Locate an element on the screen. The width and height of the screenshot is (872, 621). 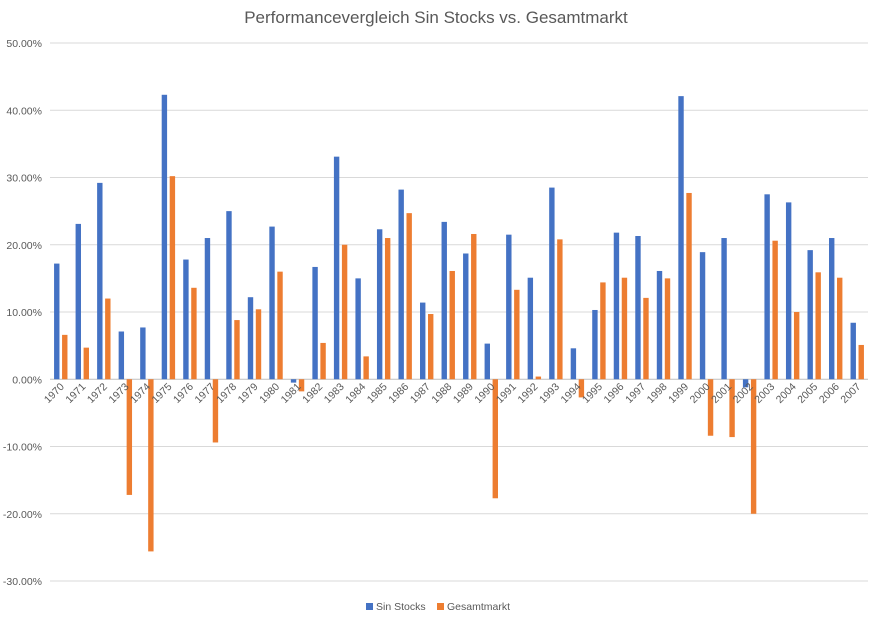
x-tick-label: 1996 is located at coordinates (614, 393).